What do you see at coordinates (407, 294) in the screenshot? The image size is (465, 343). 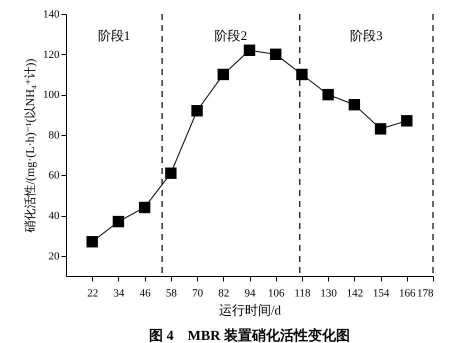 I see `x-tick-label: 166` at bounding box center [407, 294].